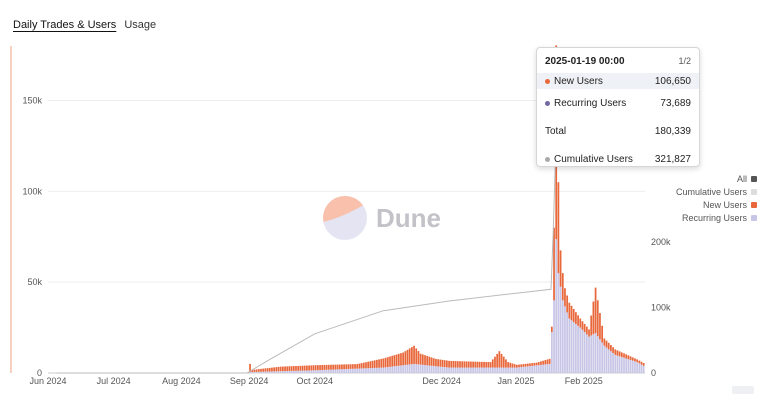 This screenshot has height=404, width=779. I want to click on tab-daily-trades-users: Daily Trades & Users, so click(65, 25).